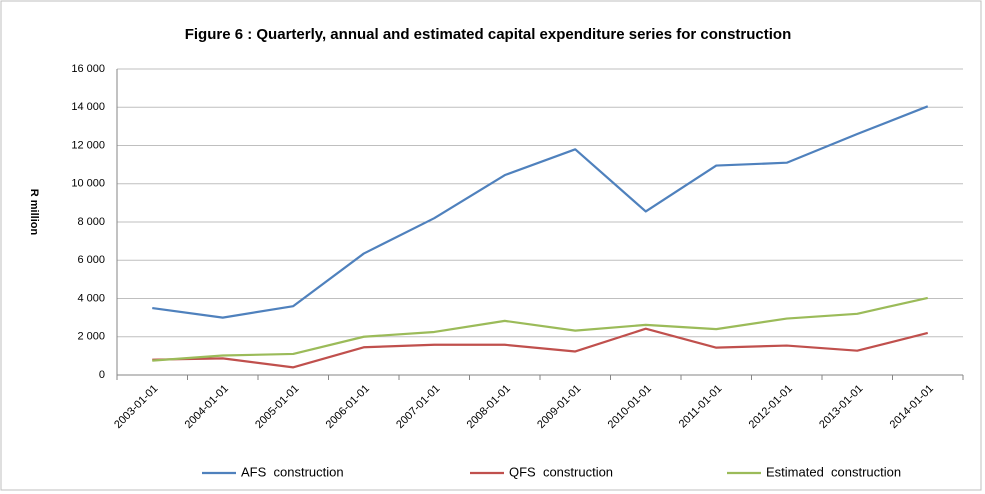 The width and height of the screenshot is (985, 494). Describe the element at coordinates (88, 69) in the screenshot. I see `y-tick-label: 16 000` at that location.